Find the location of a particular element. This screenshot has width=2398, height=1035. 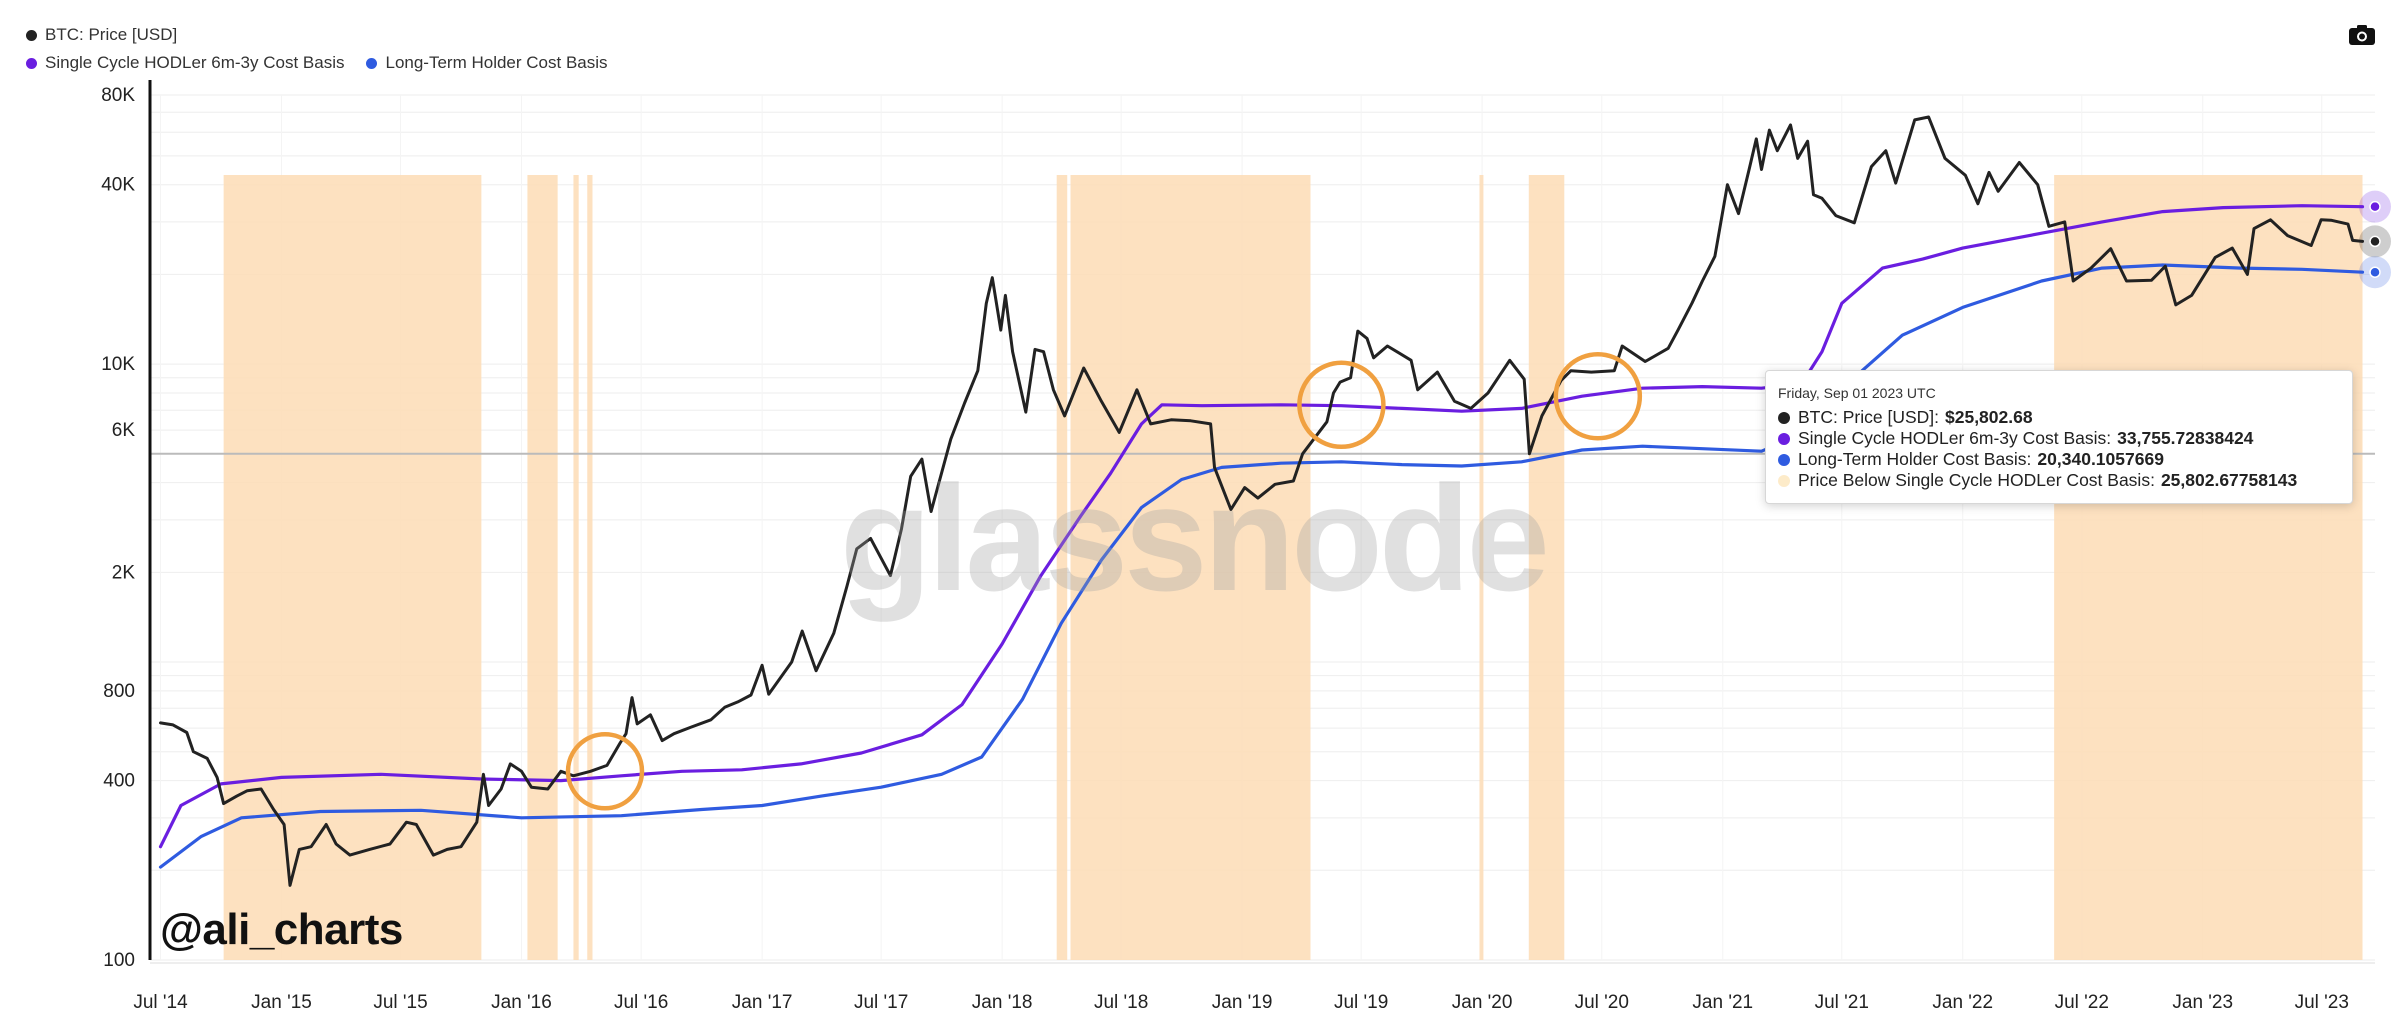

tooltip-label-single-cycle: Single Cycle HODLer 6m-3y Cost Basis: is located at coordinates (1955, 438).